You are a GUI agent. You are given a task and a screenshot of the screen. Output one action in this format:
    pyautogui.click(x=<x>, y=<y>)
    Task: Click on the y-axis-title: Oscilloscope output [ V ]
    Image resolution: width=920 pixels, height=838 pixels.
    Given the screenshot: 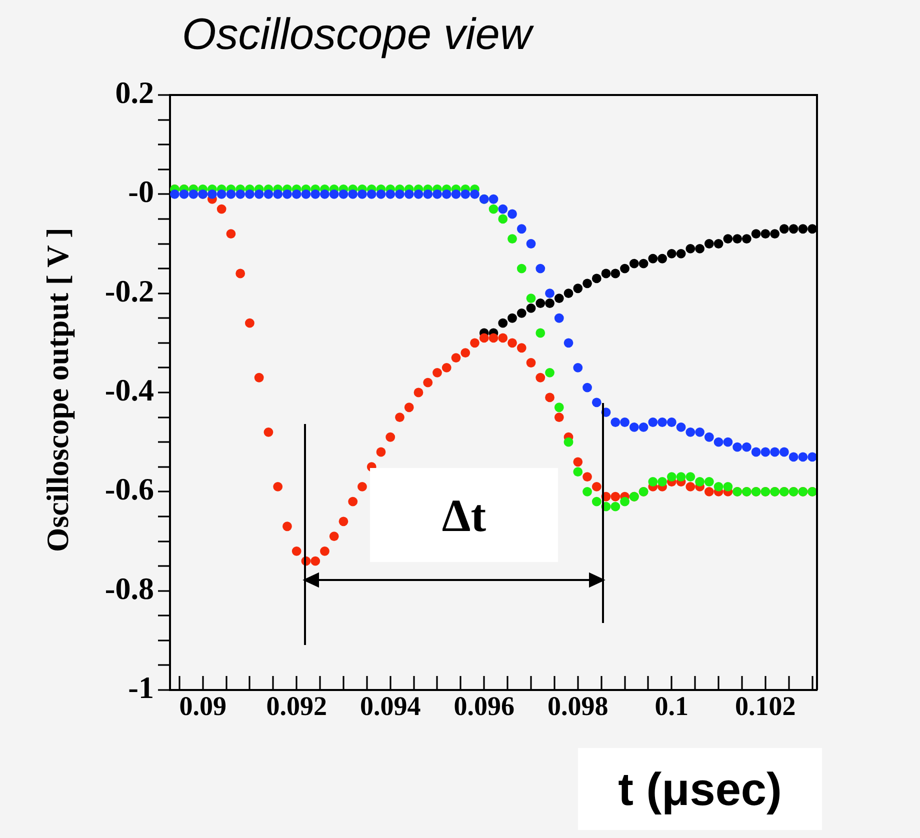 What is the action you would take?
    pyautogui.click(x=57, y=390)
    